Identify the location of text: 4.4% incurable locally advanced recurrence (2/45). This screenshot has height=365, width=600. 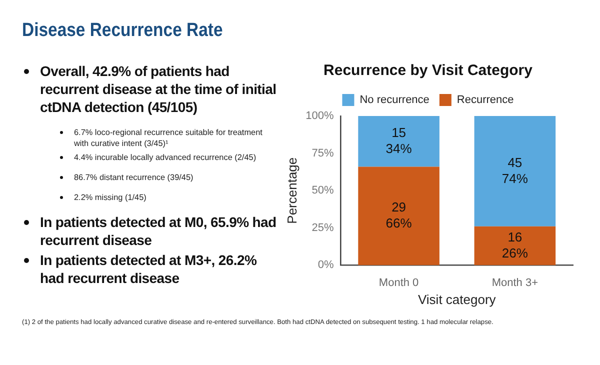
(166, 157).